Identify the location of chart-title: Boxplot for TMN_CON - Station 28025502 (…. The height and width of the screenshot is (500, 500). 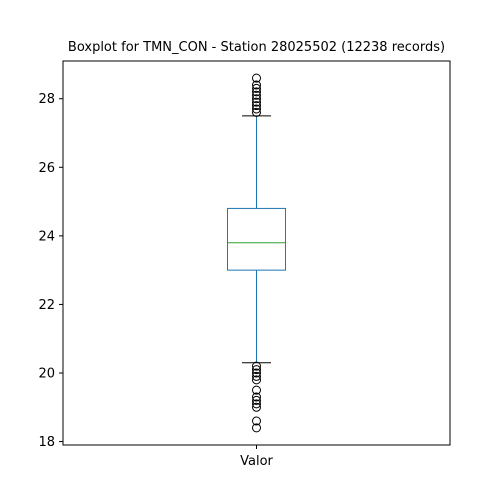
(256, 47).